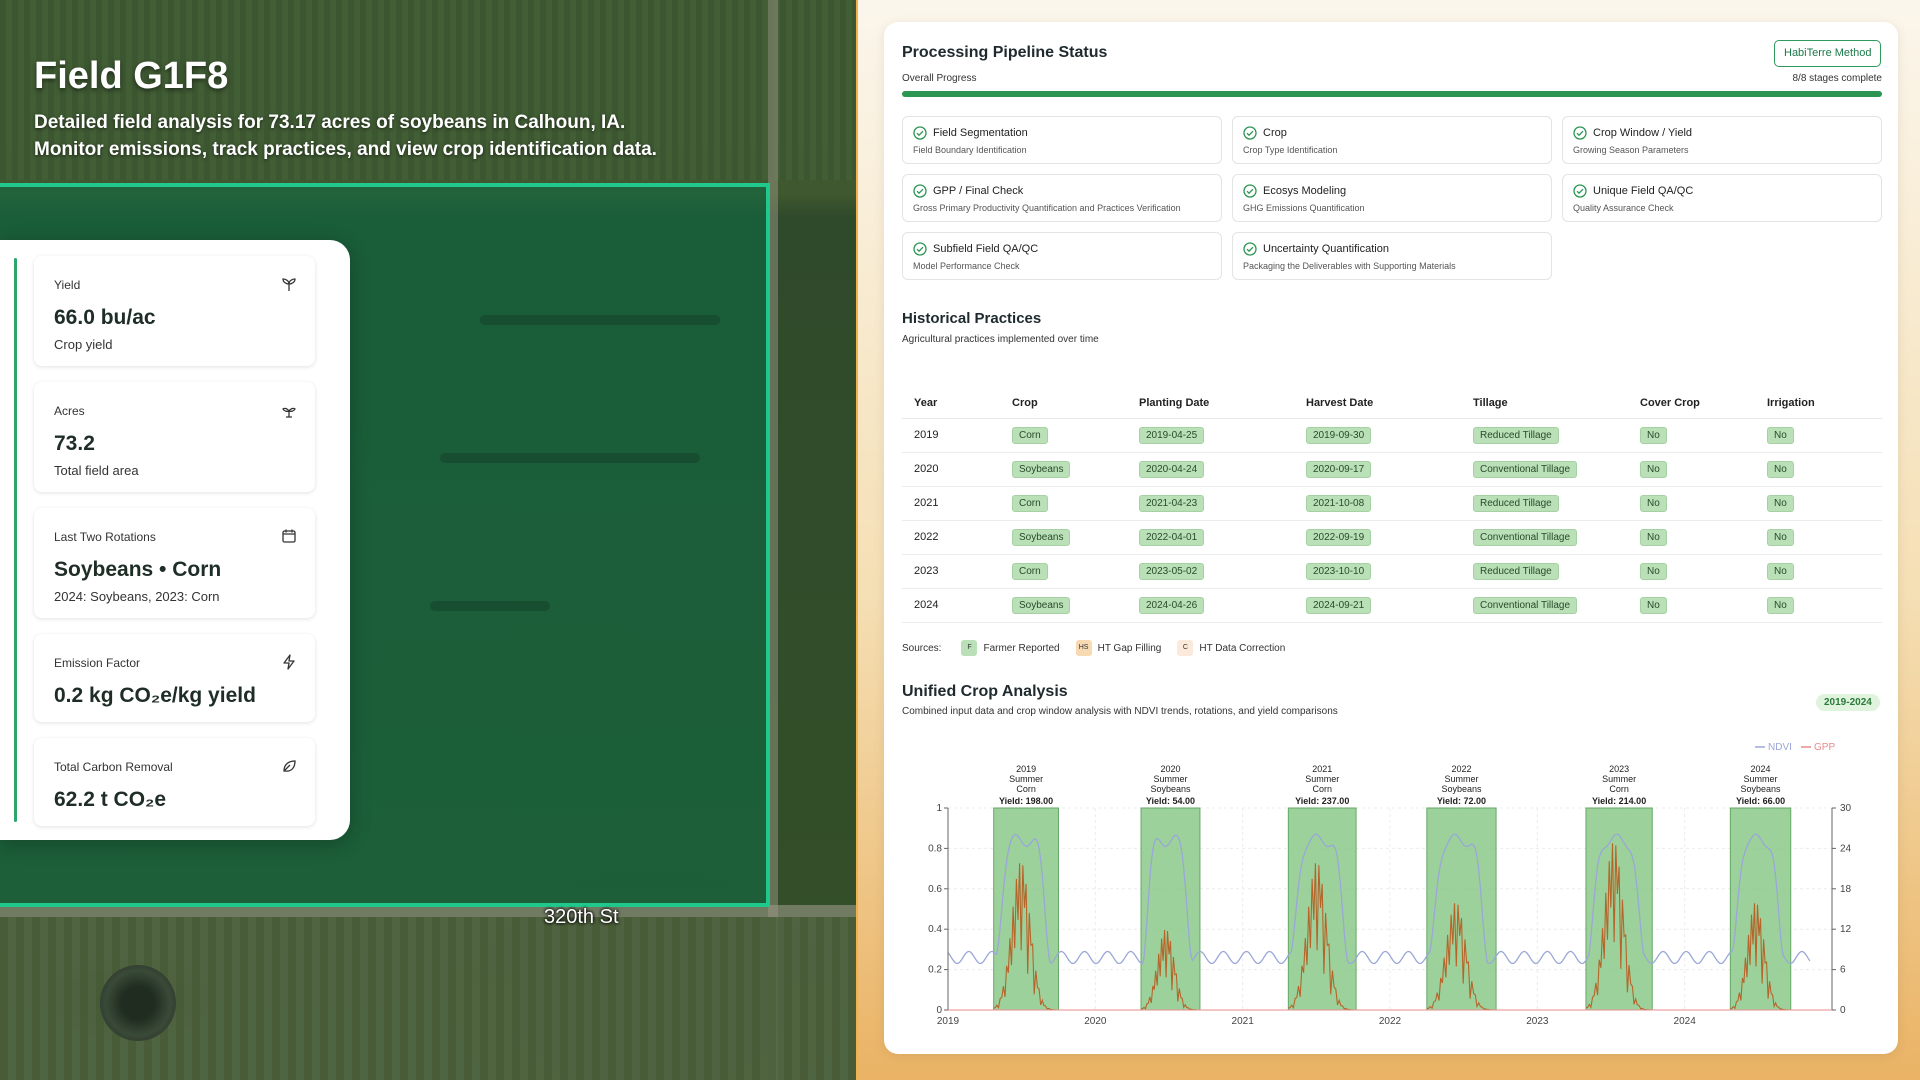 This screenshot has height=1080, width=1920. What do you see at coordinates (1231, 648) in the screenshot?
I see `source-legend-item: C HT Data Correction` at bounding box center [1231, 648].